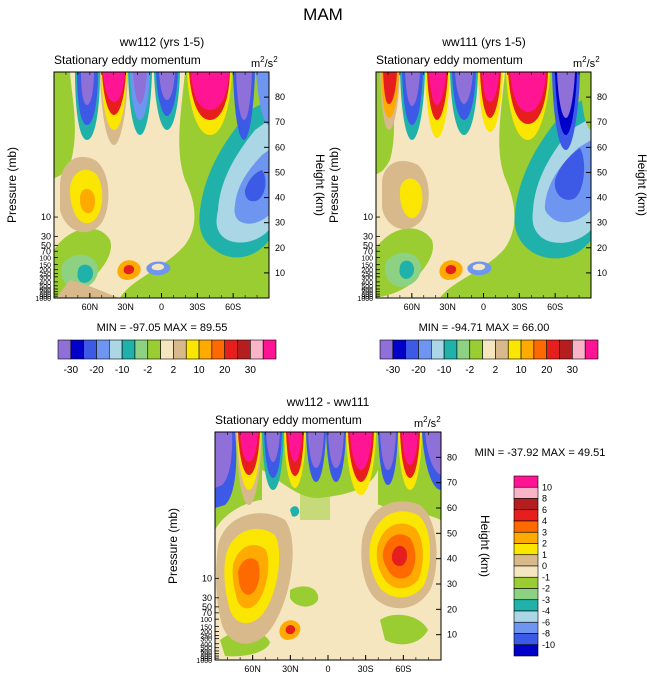 This screenshot has height=688, width=647. I want to click on pressure-tick-label: 700, so click(206, 655).